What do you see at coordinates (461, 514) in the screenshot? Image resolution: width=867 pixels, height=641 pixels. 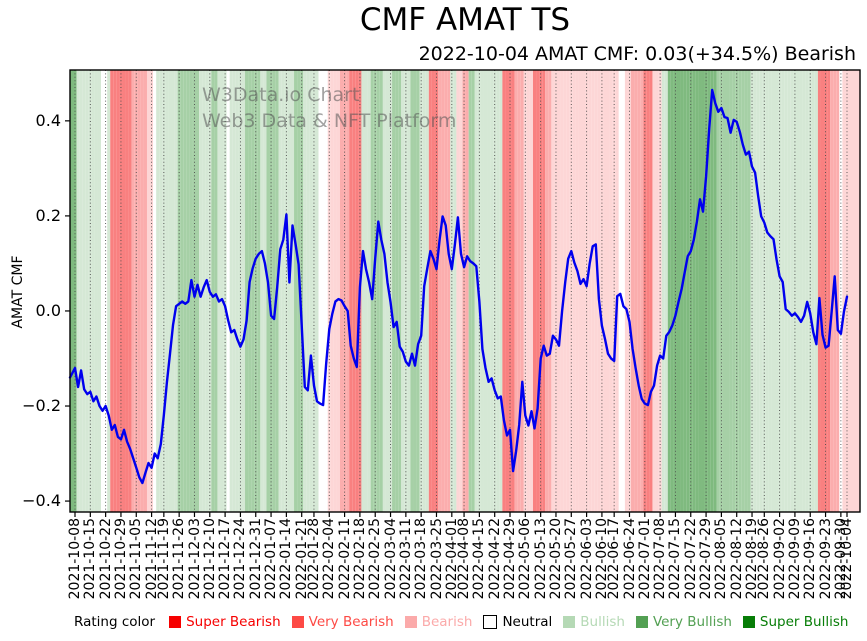 I see `x-axis-ticks` at bounding box center [461, 514].